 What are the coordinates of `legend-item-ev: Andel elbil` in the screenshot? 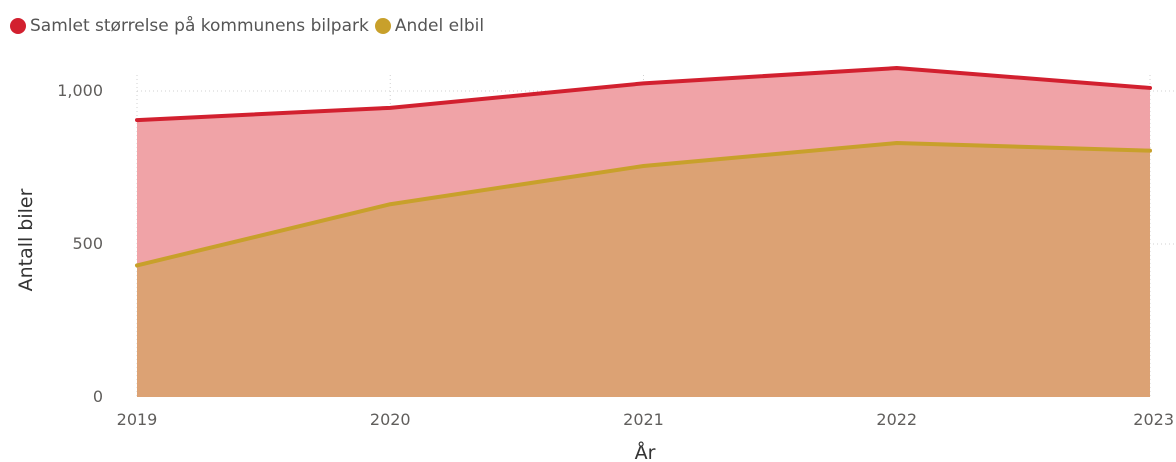 It's located at (429, 26).